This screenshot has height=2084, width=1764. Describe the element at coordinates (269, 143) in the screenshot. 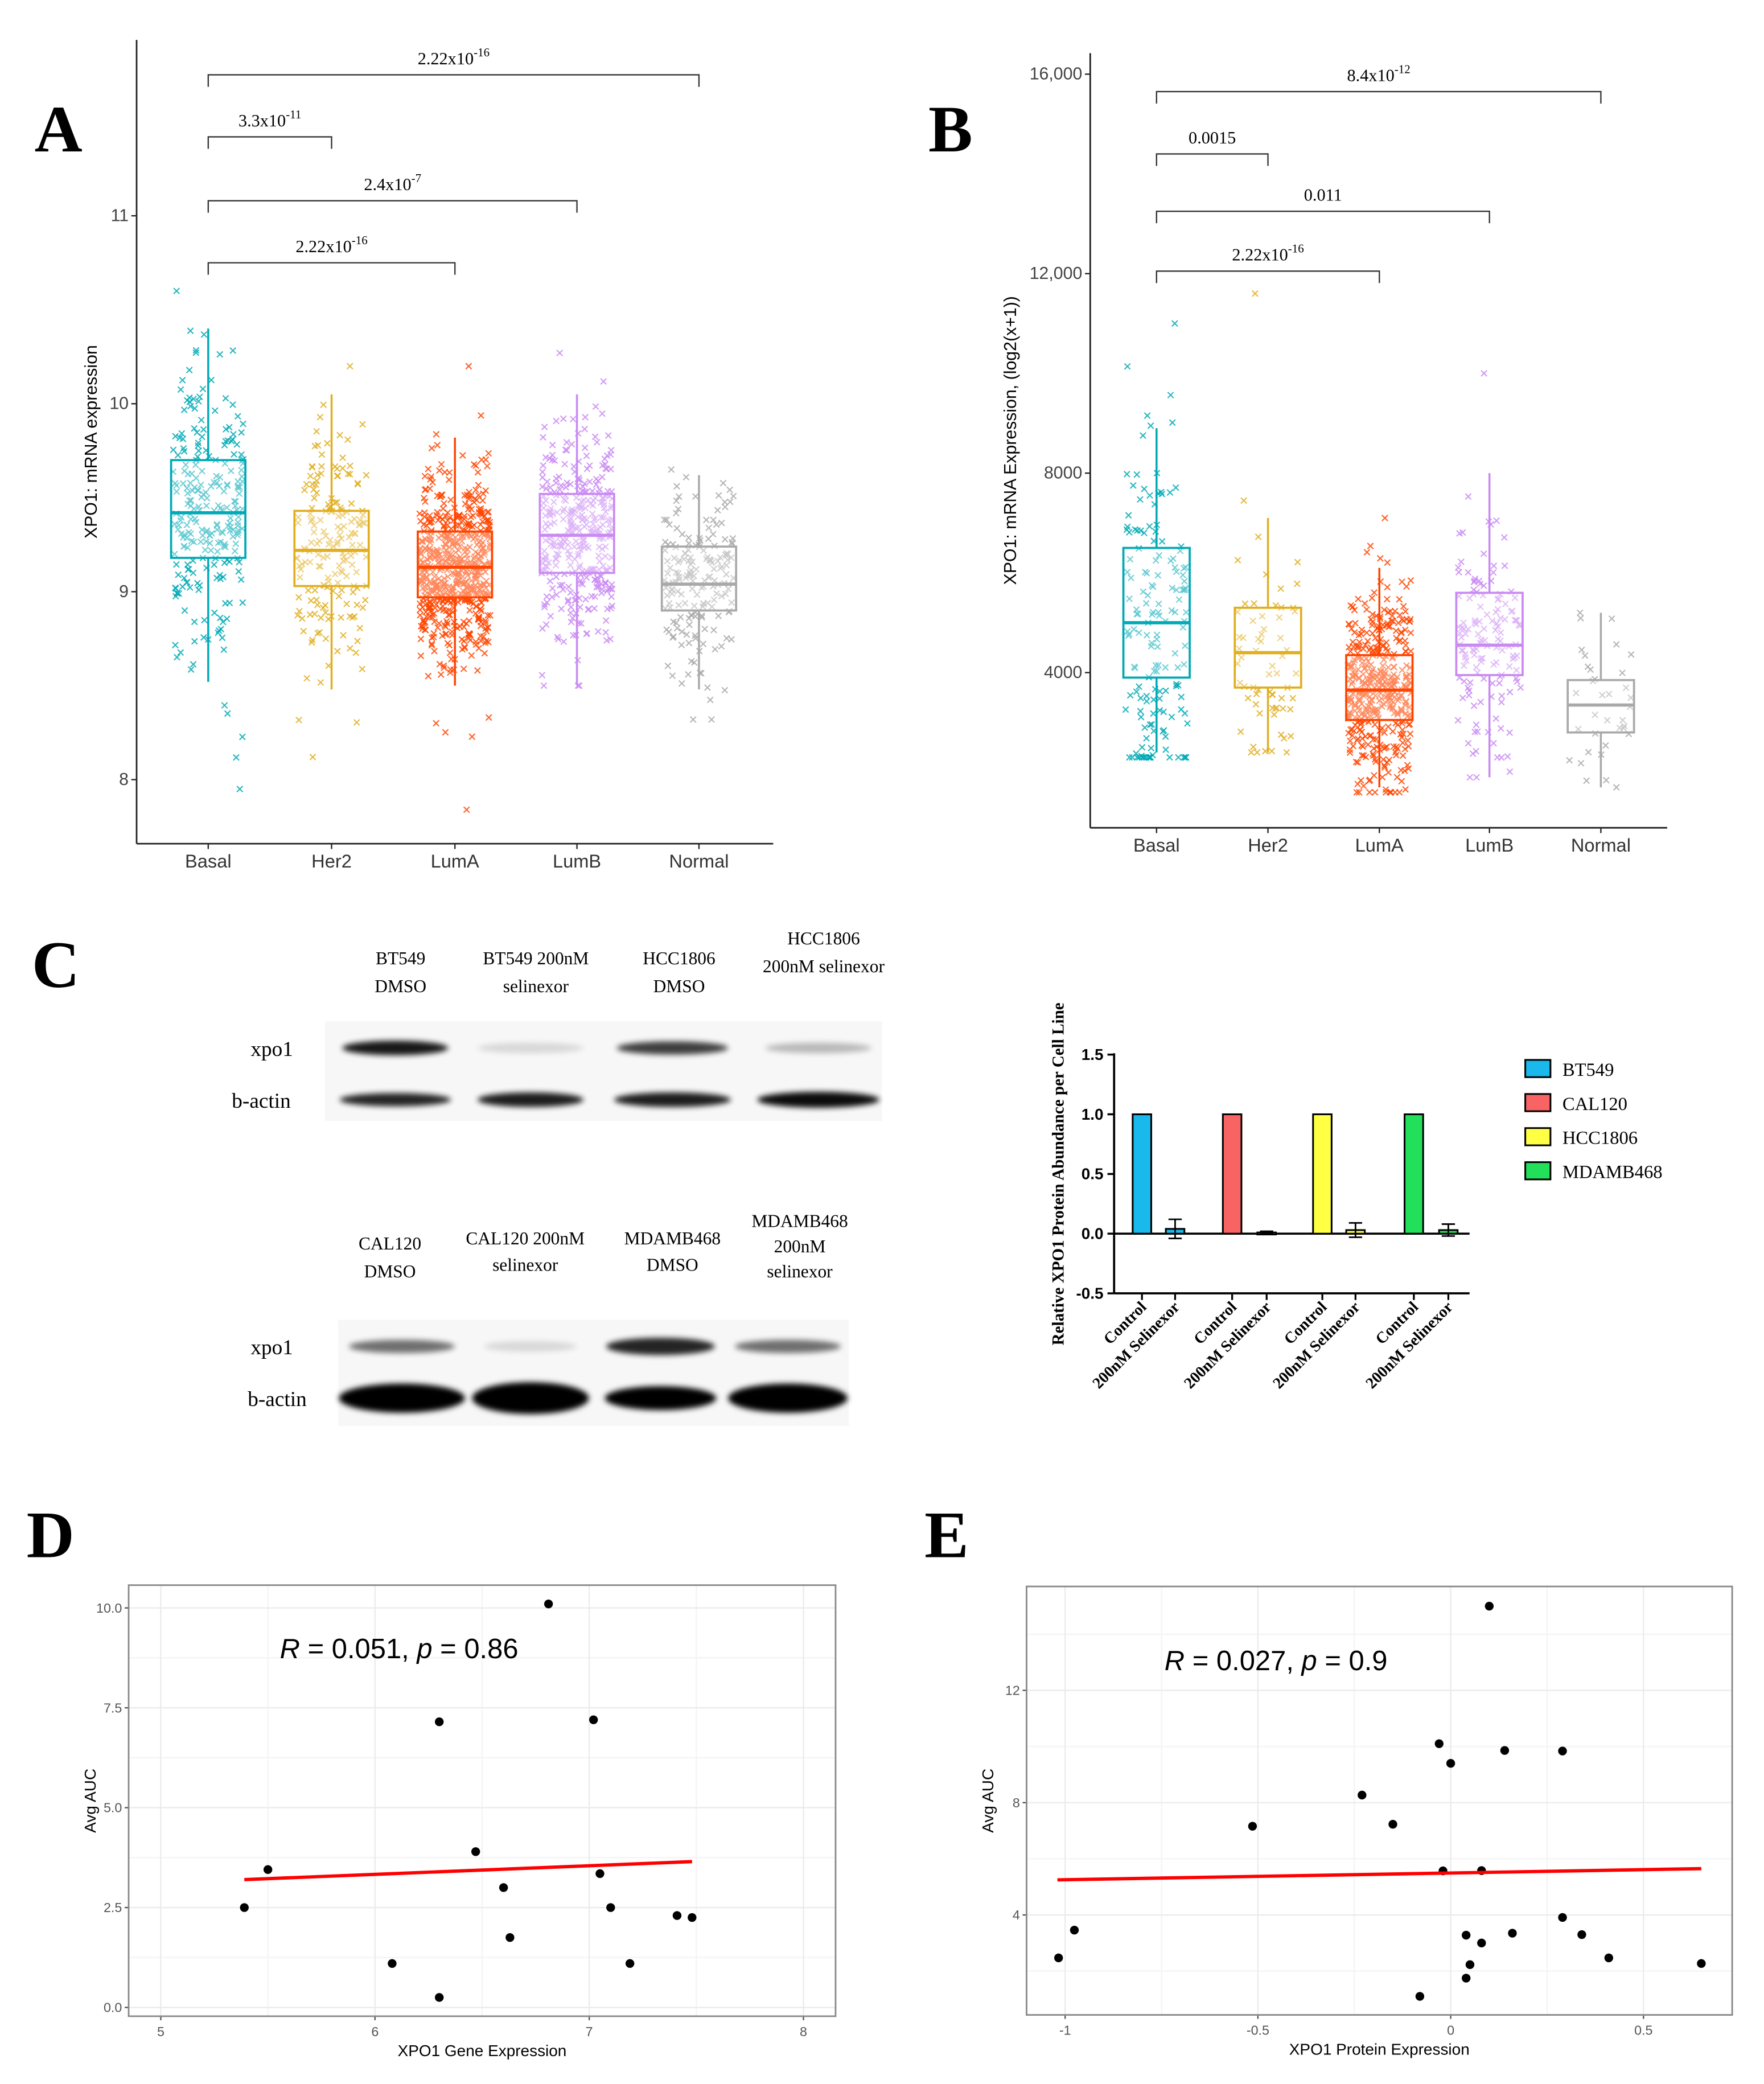

I see `significance-bracket` at that location.